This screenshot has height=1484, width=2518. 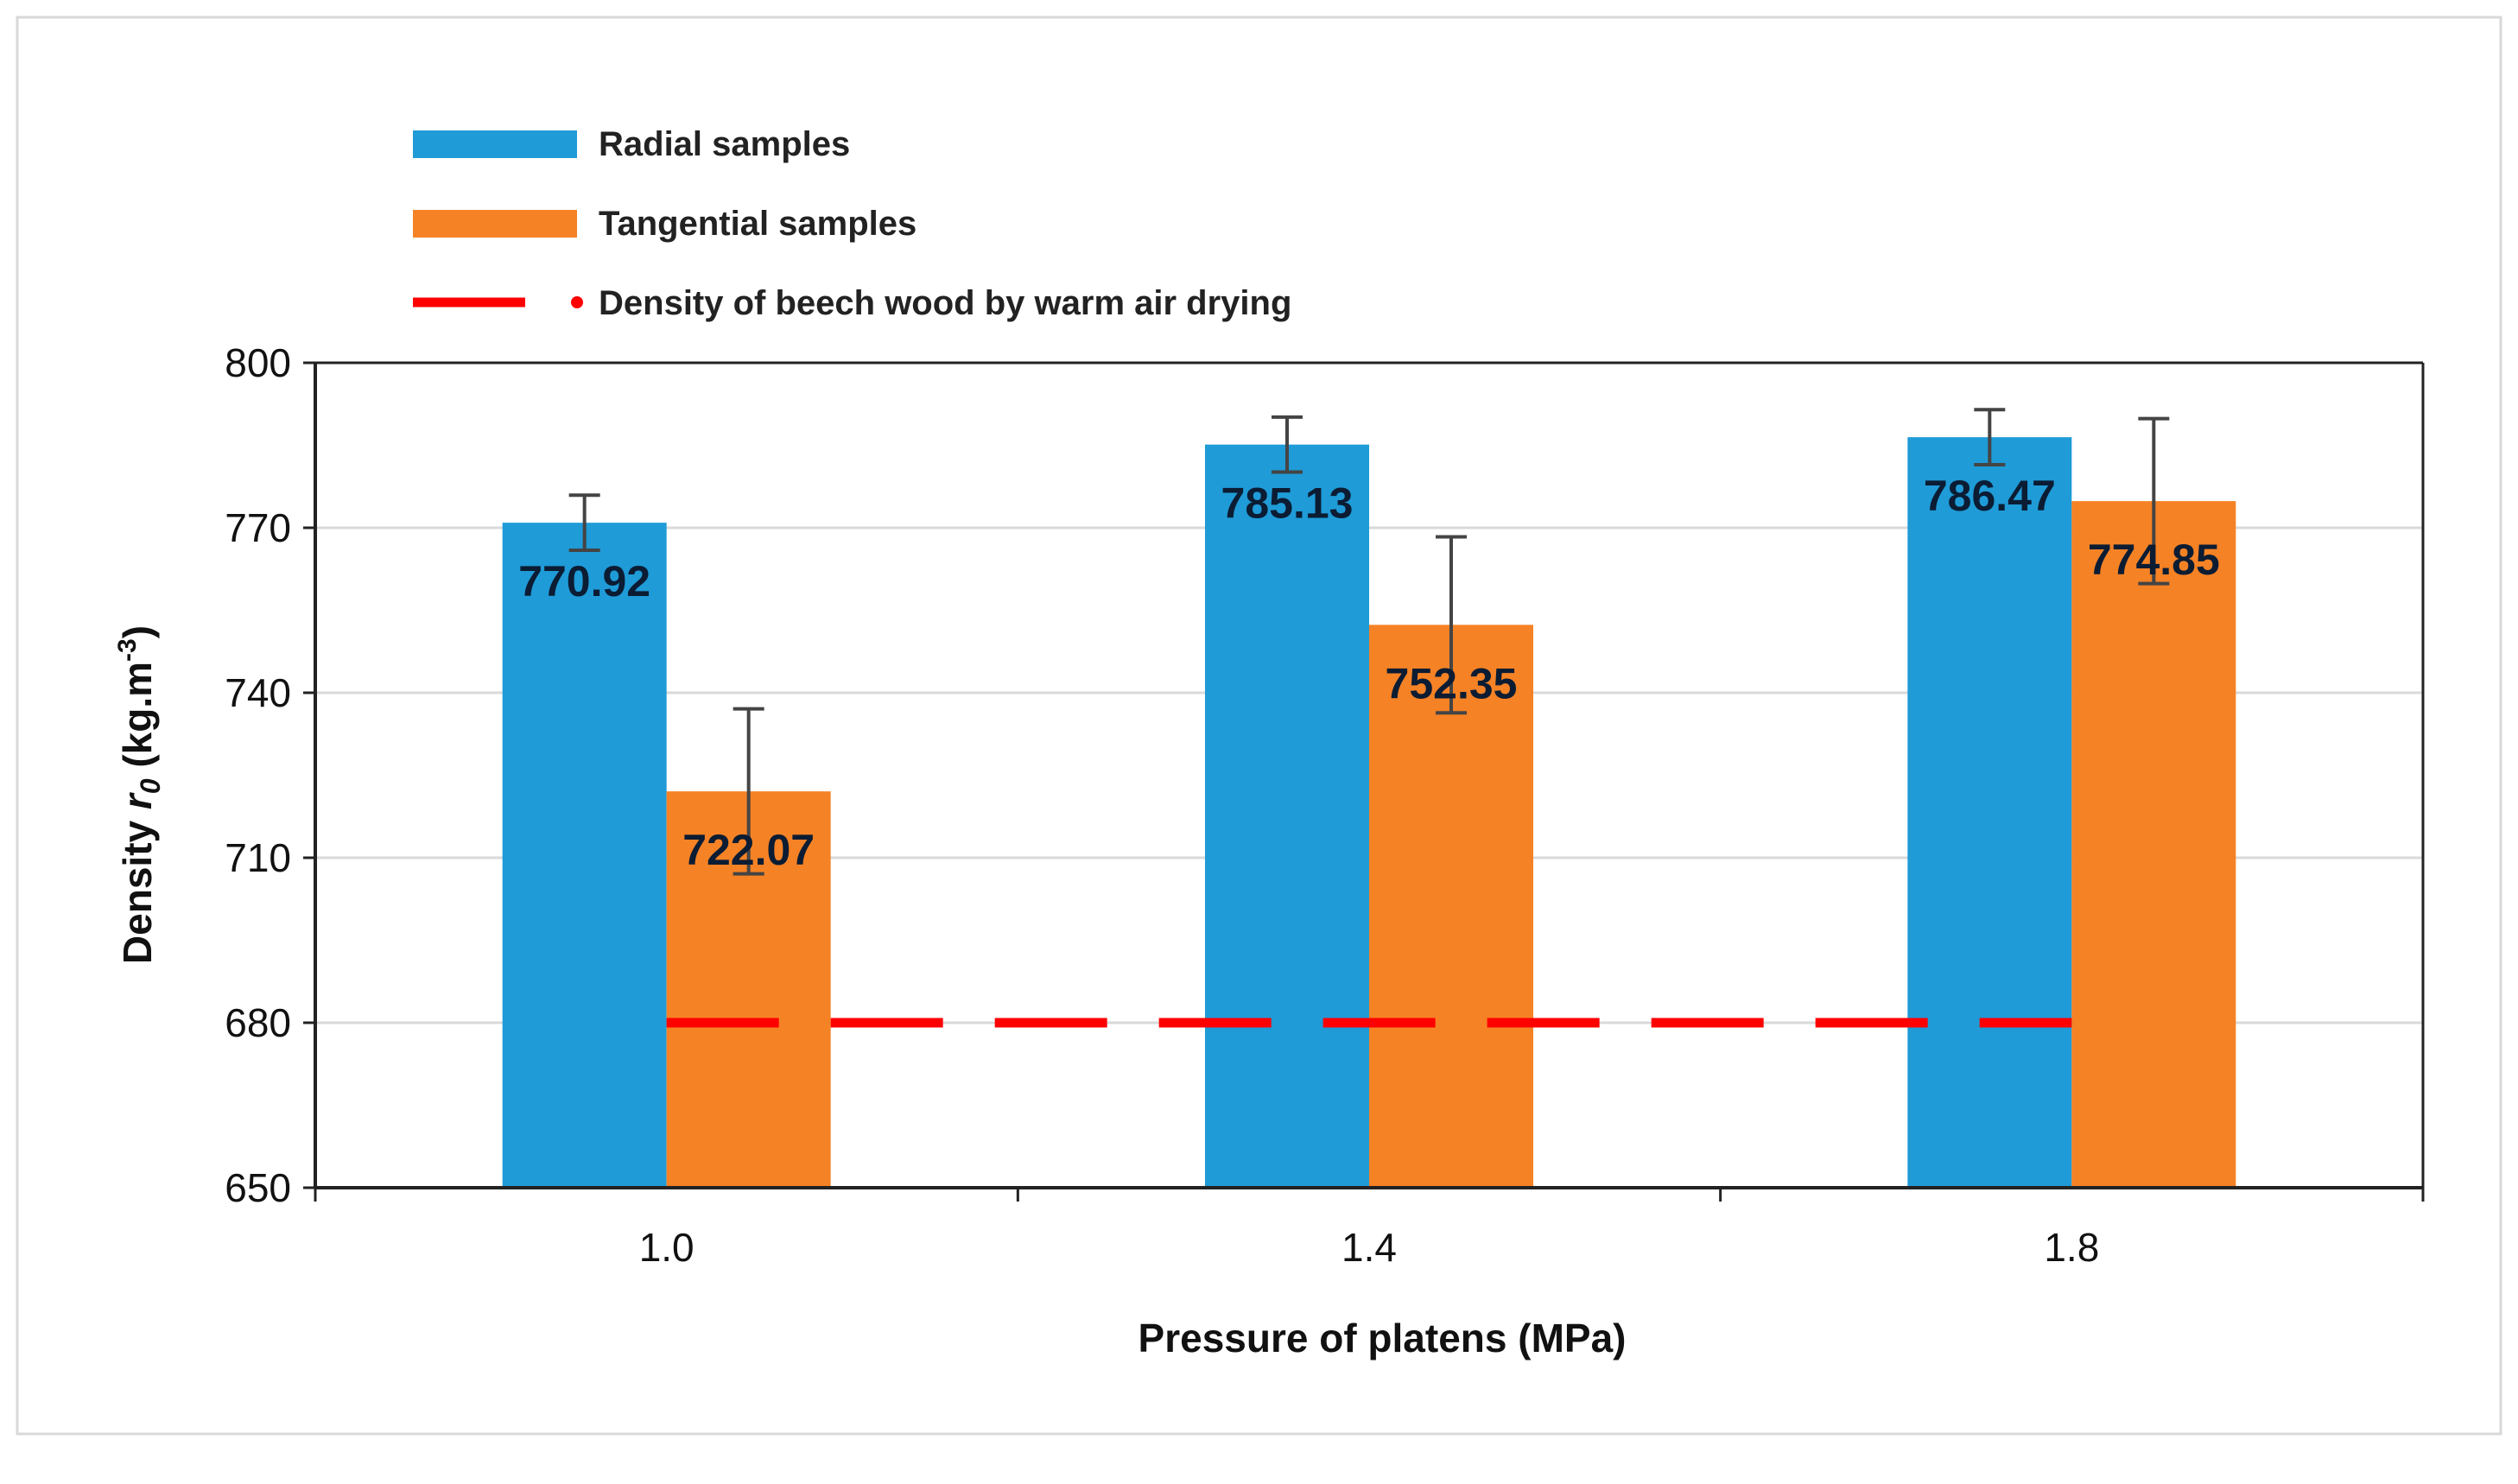 What do you see at coordinates (1287, 503) in the screenshot?
I see `data-label: 785.13` at bounding box center [1287, 503].